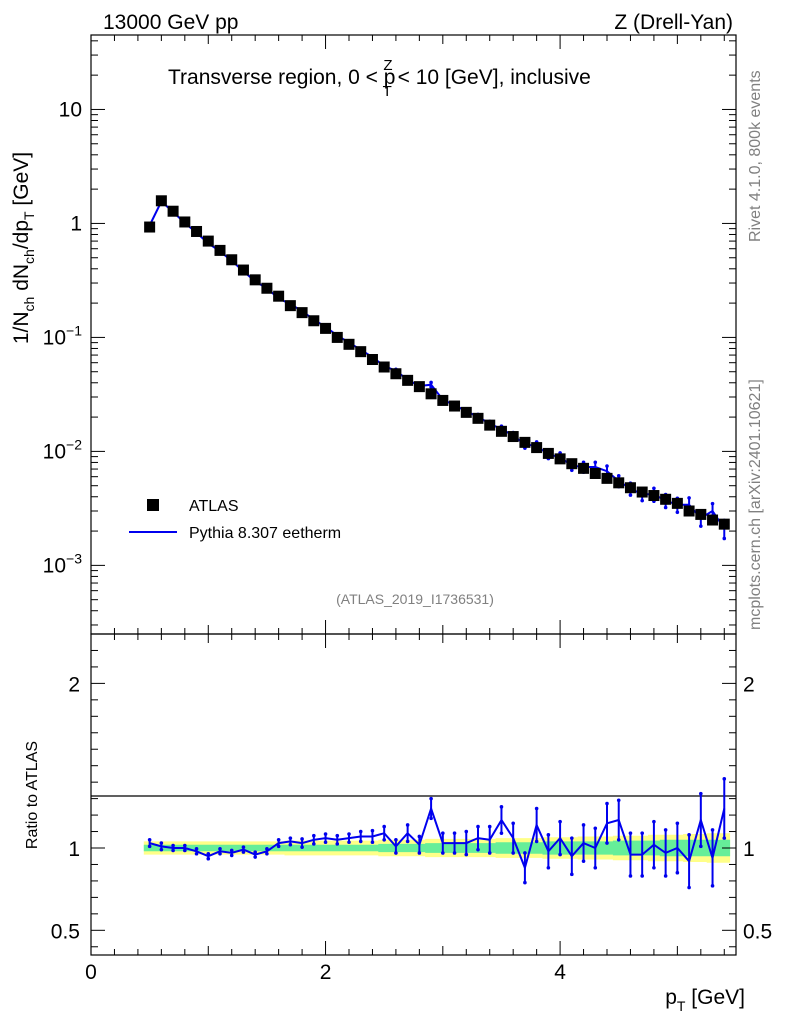 The height and width of the screenshot is (1024, 786). I want to click on y-tick-label: 10⁻¹, so click(63, 335).